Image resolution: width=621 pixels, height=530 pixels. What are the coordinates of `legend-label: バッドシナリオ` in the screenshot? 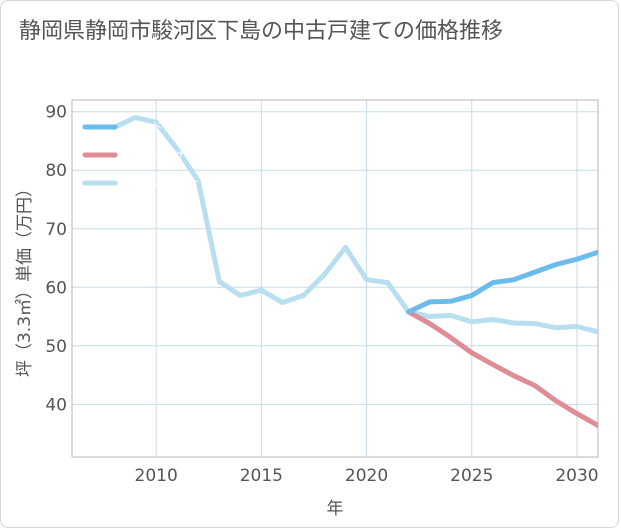 It's located at (169, 155).